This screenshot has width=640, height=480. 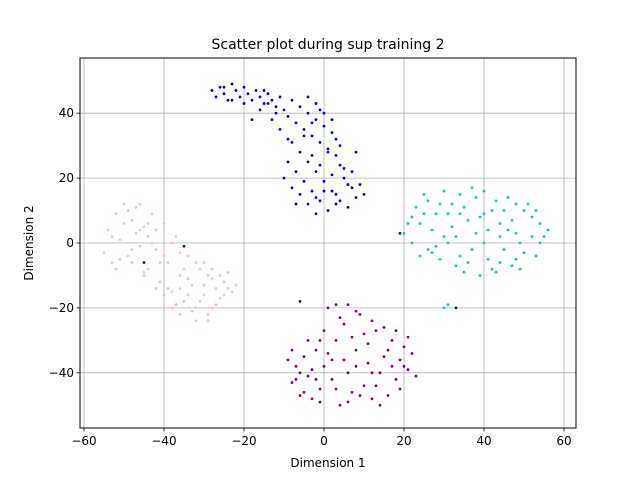 I want to click on y-tick-label: 0, so click(x=70, y=243).